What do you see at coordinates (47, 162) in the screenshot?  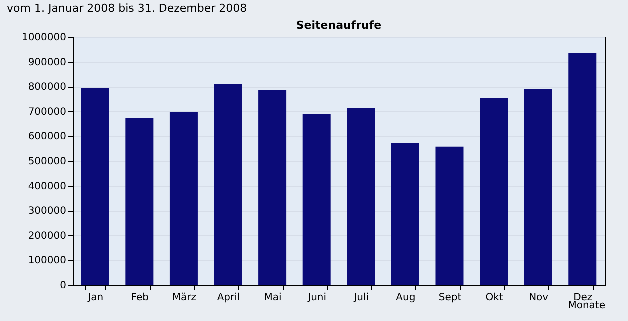 I see `y-tick-label: 500000` at bounding box center [47, 162].